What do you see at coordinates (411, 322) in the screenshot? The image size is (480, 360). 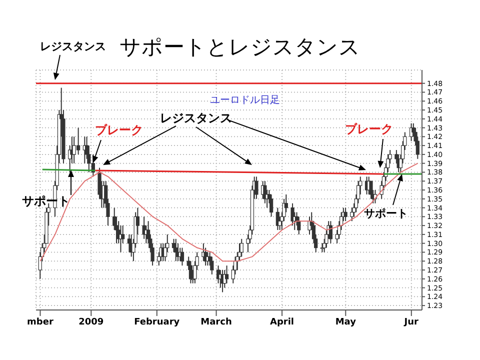 I see `x-tick-label: Jur` at bounding box center [411, 322].